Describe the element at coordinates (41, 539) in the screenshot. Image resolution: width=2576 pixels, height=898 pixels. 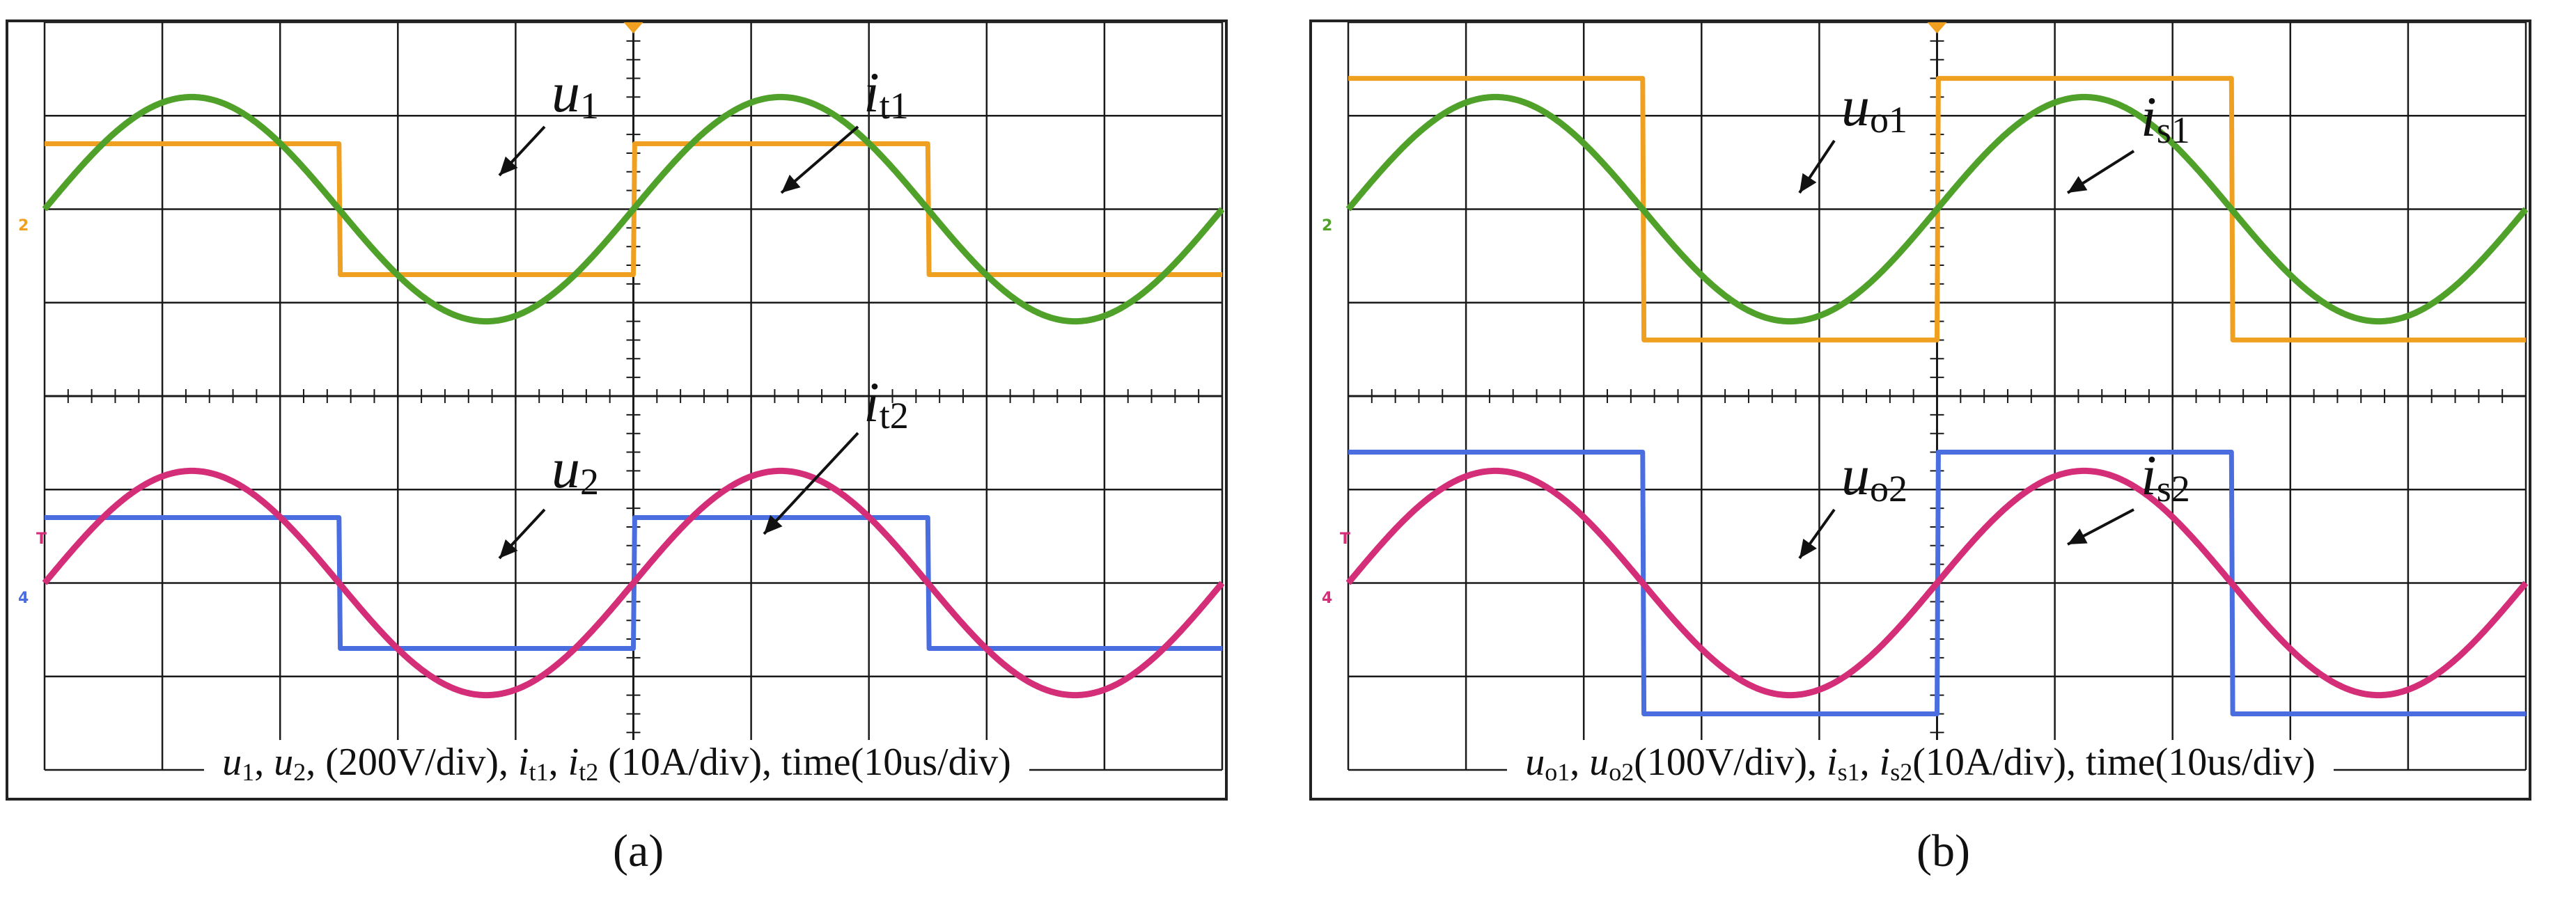
I see `trigger-marker-a: T` at that location.